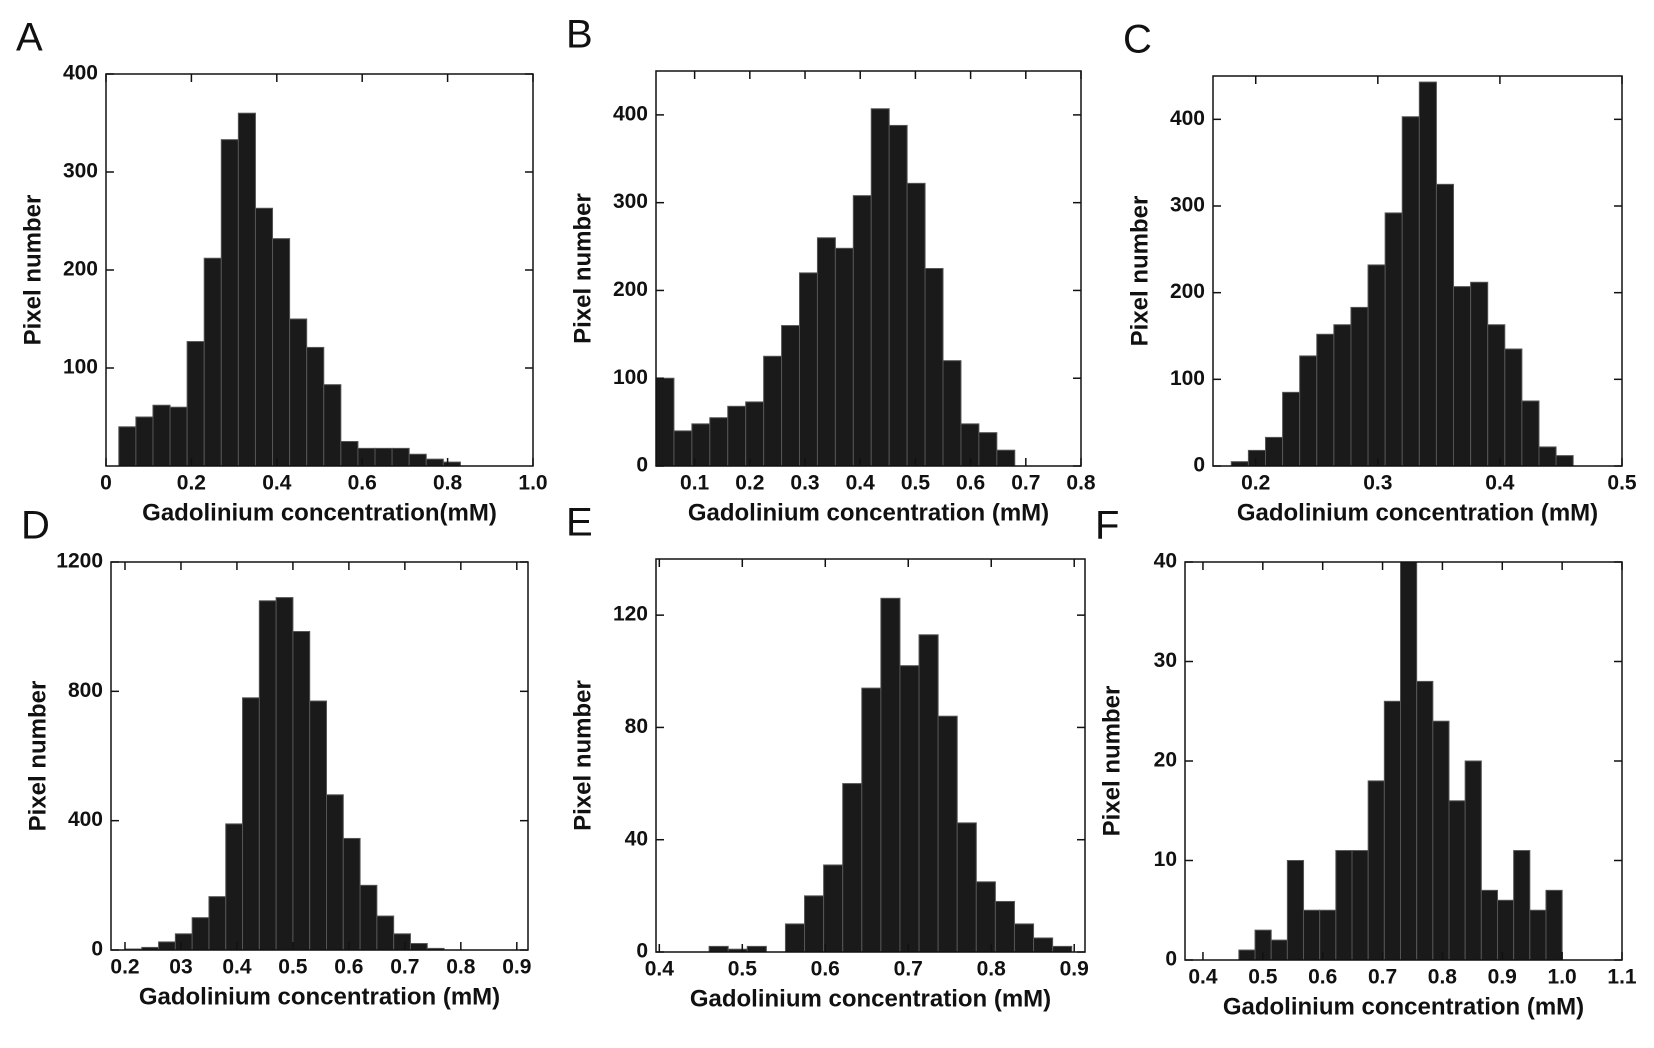 The height and width of the screenshot is (1048, 1654). What do you see at coordinates (1622, 977) in the screenshot?
I see `x-tick-label: 1.1` at bounding box center [1622, 977].